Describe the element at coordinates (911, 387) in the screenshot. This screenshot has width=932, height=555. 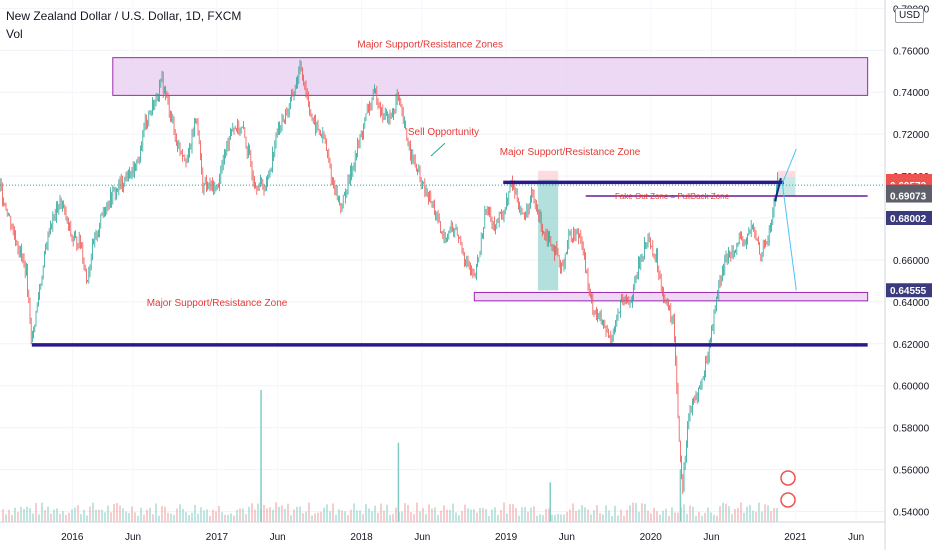
I see `y-tick-label: 0.60000` at that location.